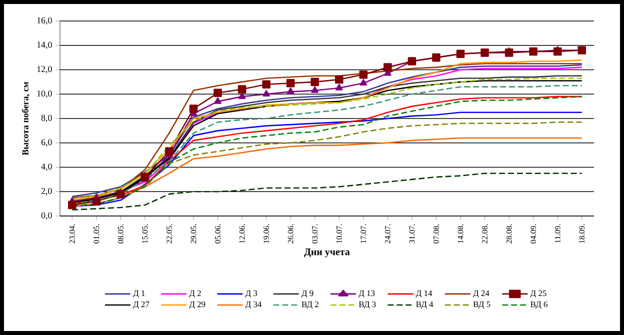 The image size is (624, 335). I want to click on y-tick-label: 12,0, so click(44, 70).